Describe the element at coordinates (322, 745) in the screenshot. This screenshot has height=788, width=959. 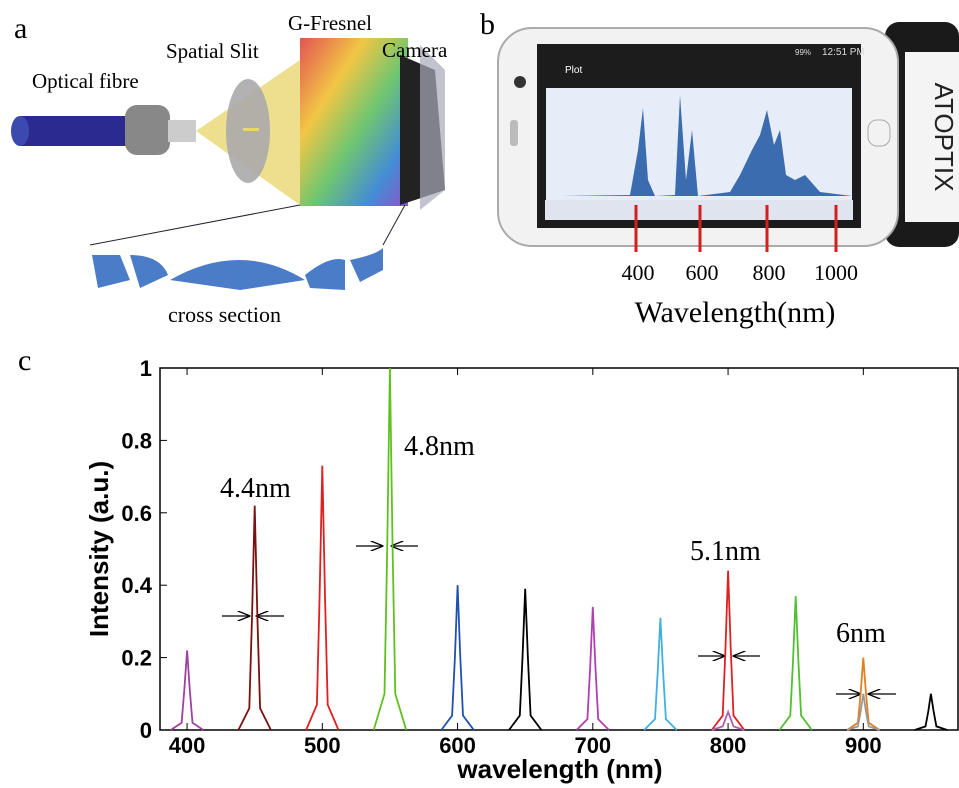
I see `x-tick-label: 500` at that location.